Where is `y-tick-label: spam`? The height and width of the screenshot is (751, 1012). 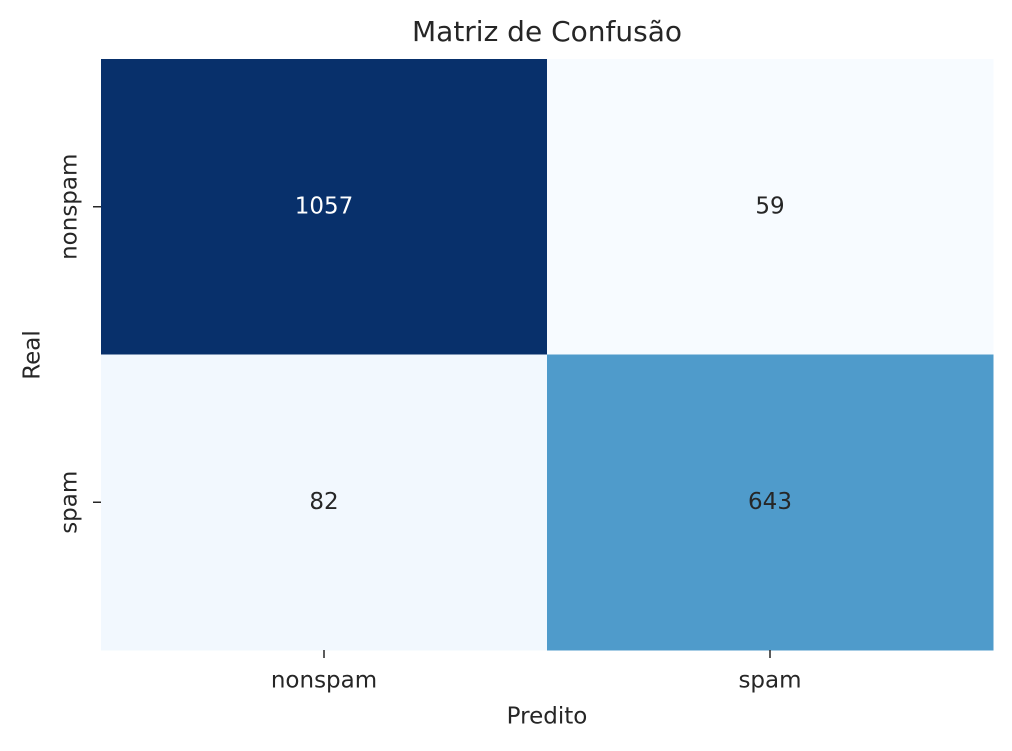 y-tick-label: spam is located at coordinates (70, 502).